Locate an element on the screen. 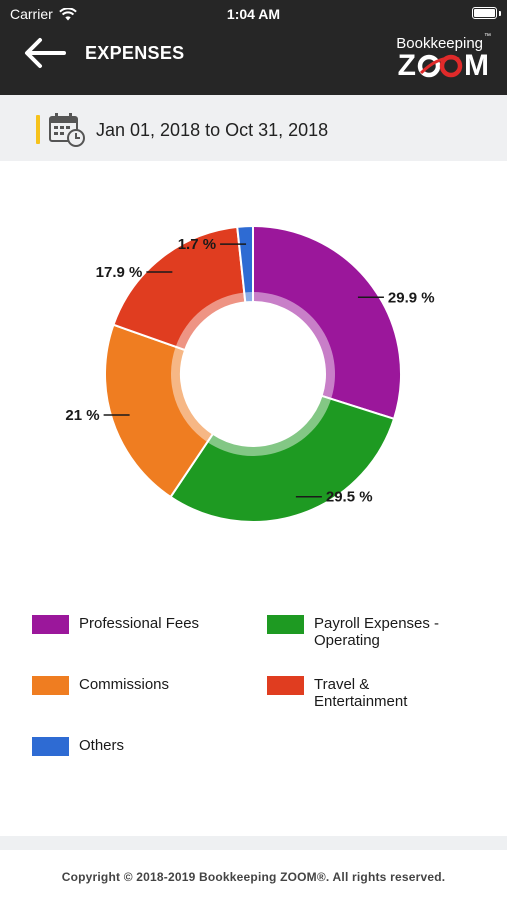 Image resolution: width=507 pixels, height=900 pixels. page-title: EXPENSES is located at coordinates (135, 53).